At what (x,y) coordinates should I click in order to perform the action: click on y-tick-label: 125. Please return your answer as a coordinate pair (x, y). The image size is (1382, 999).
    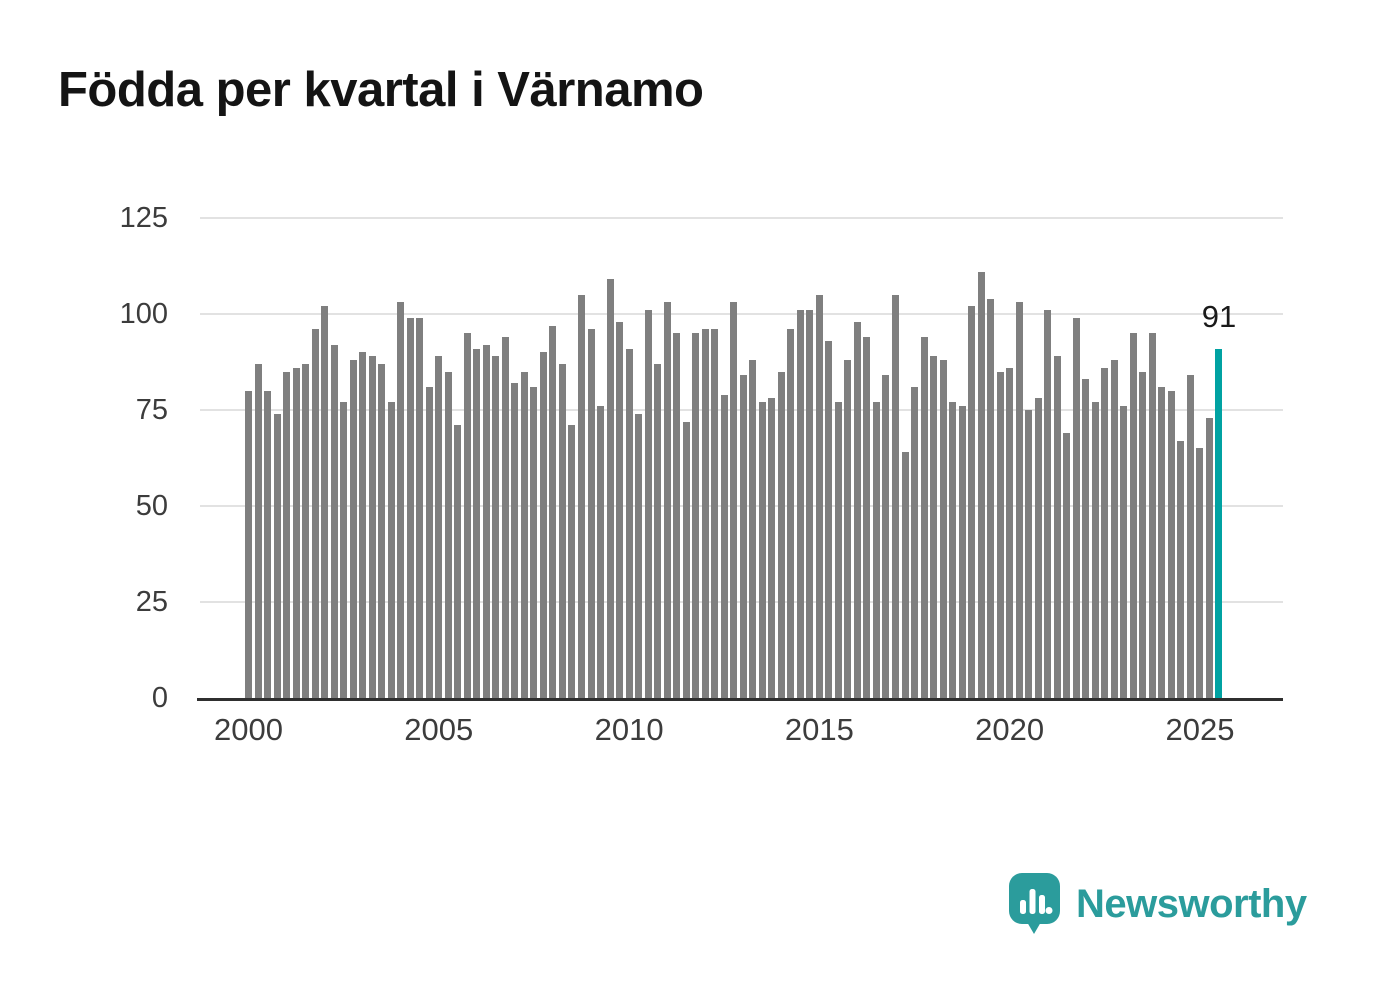
    Looking at the image, I should click on (143, 218).